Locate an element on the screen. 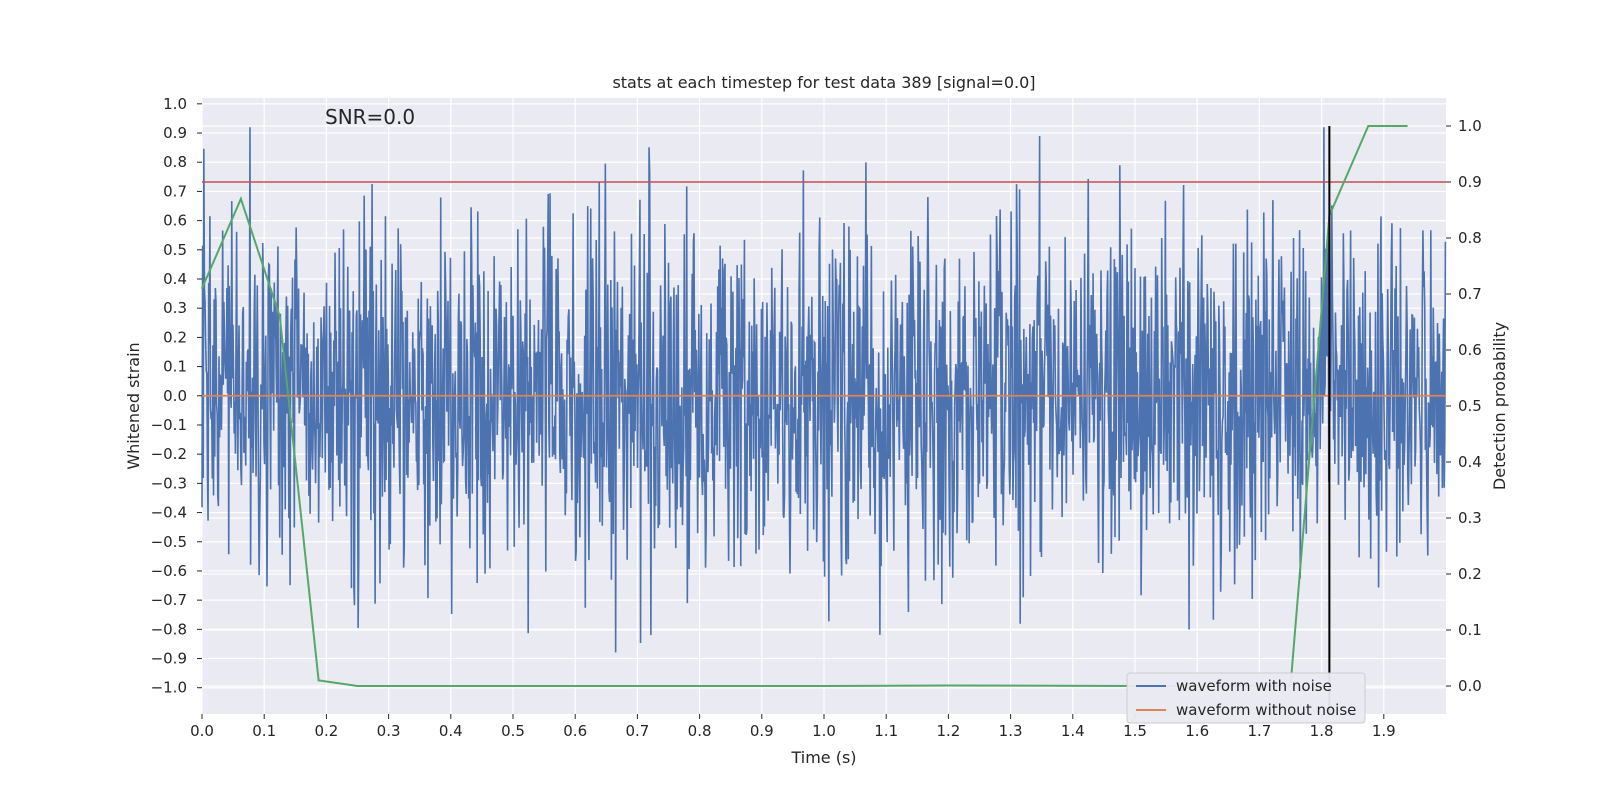 This screenshot has width=1600, height=800. legend-box is located at coordinates (1246, 698).